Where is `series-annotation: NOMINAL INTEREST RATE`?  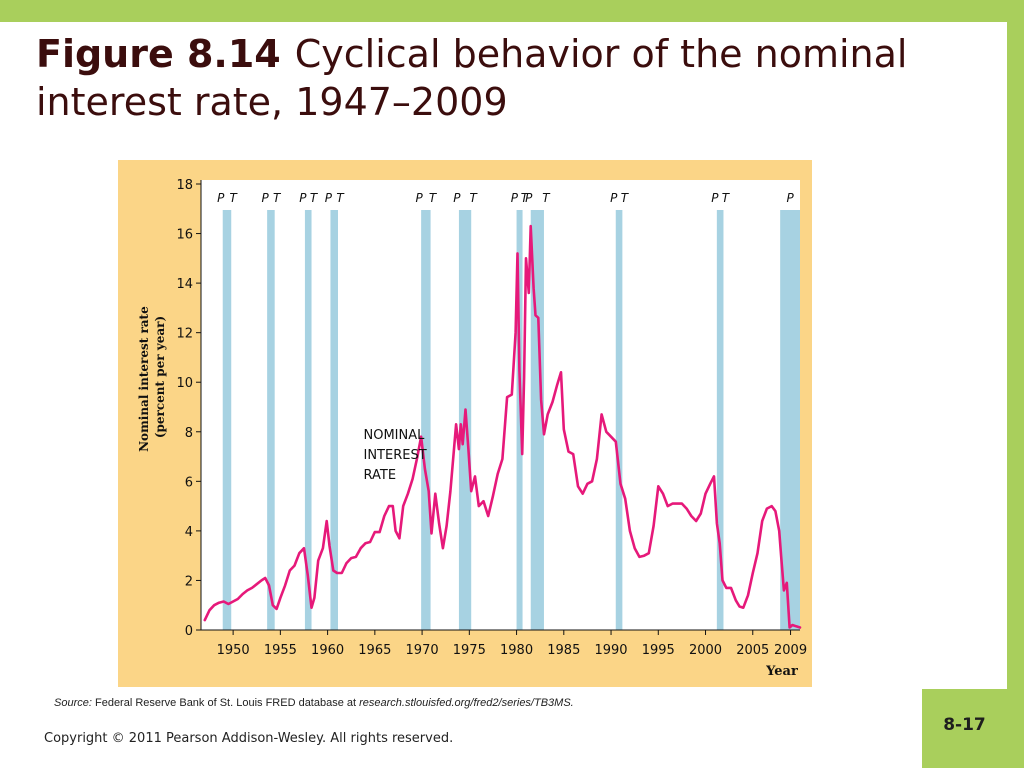 series-annotation: NOMINAL INTEREST RATE is located at coordinates (395, 455).